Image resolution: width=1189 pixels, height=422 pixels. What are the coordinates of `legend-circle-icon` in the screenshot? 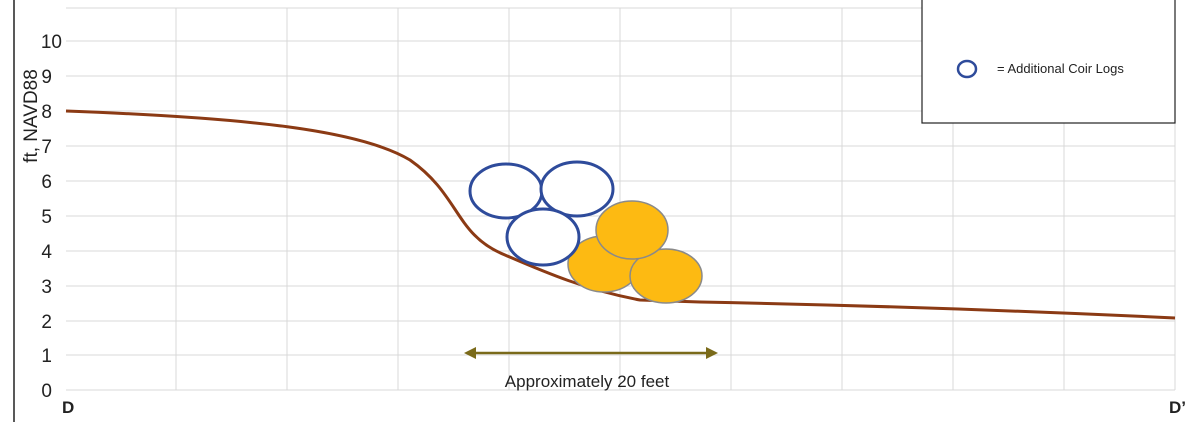 It's located at (967, 69).